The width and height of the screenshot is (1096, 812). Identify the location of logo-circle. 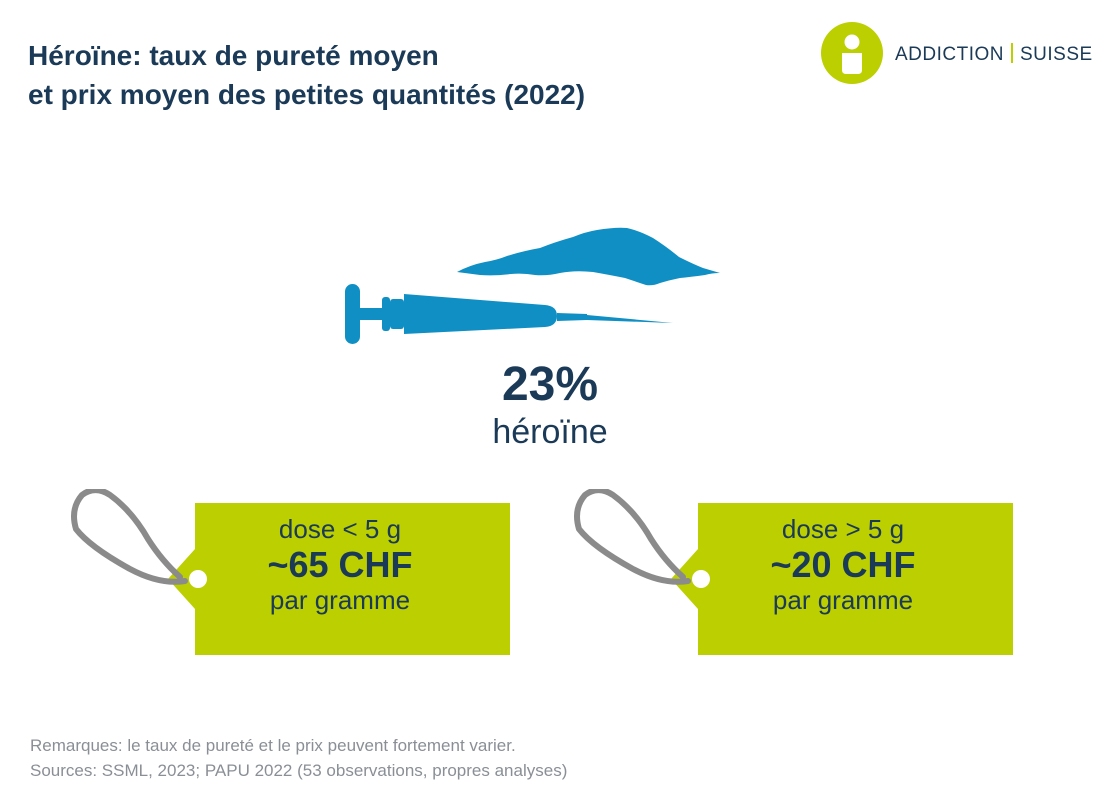
(852, 53).